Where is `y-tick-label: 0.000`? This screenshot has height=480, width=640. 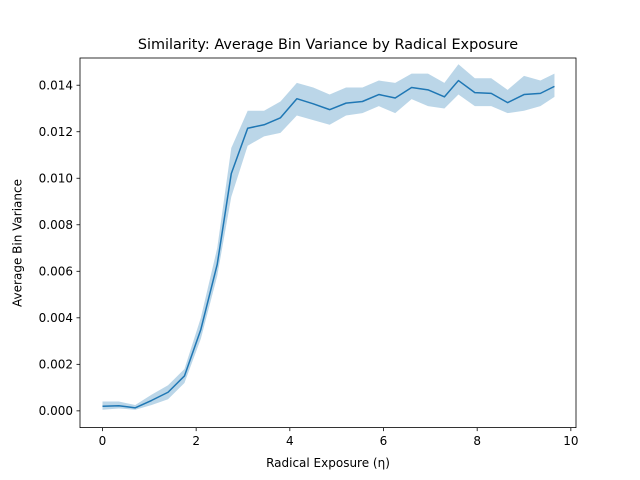 y-tick-label: 0.000 is located at coordinates (56, 411).